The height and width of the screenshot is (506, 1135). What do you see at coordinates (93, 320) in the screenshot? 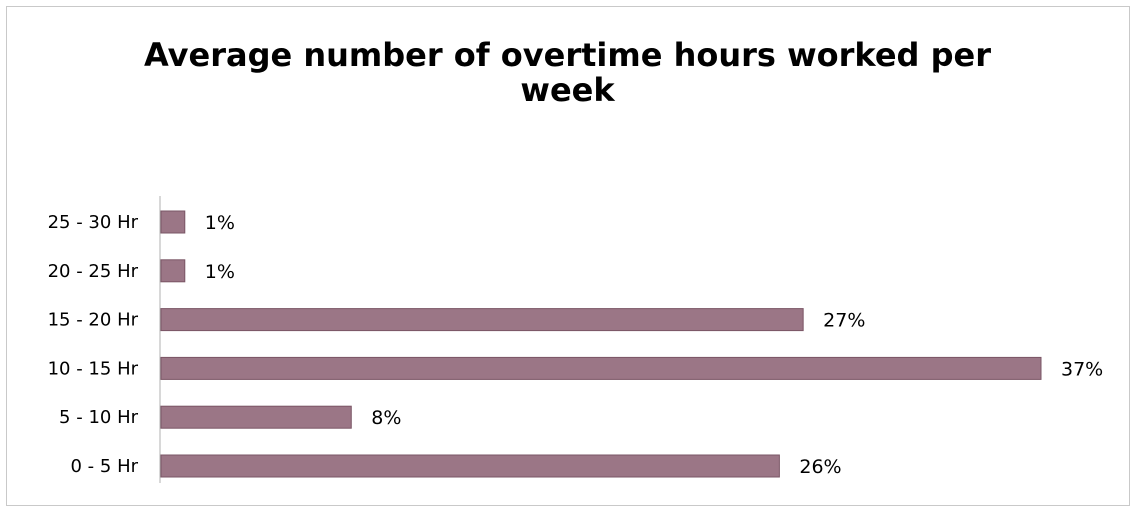
I see `y-tick-label: 15 - 20 Hr` at bounding box center [93, 320].